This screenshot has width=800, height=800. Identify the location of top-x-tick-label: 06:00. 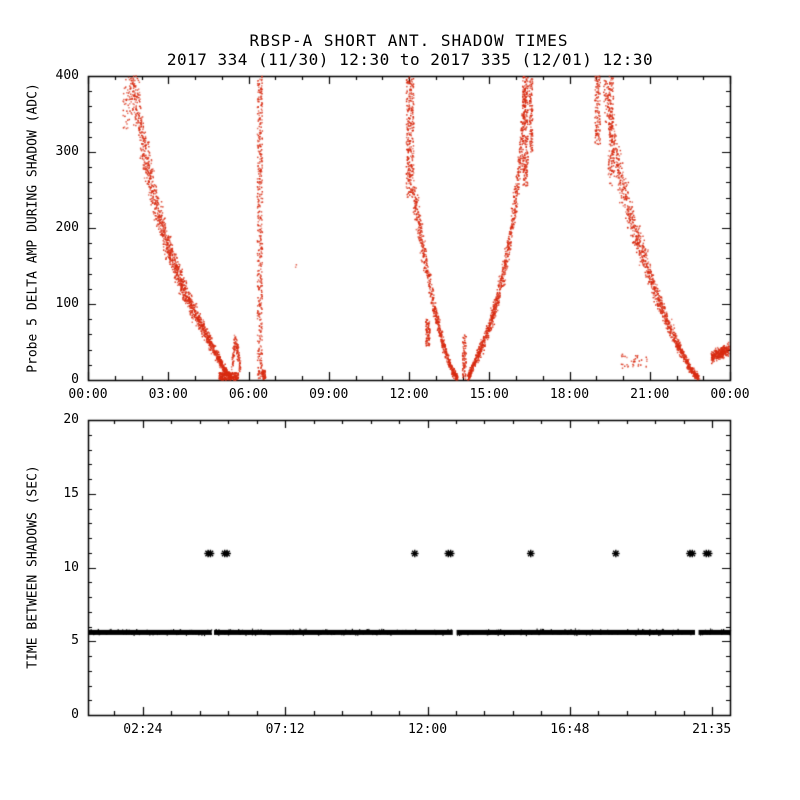
(248, 394).